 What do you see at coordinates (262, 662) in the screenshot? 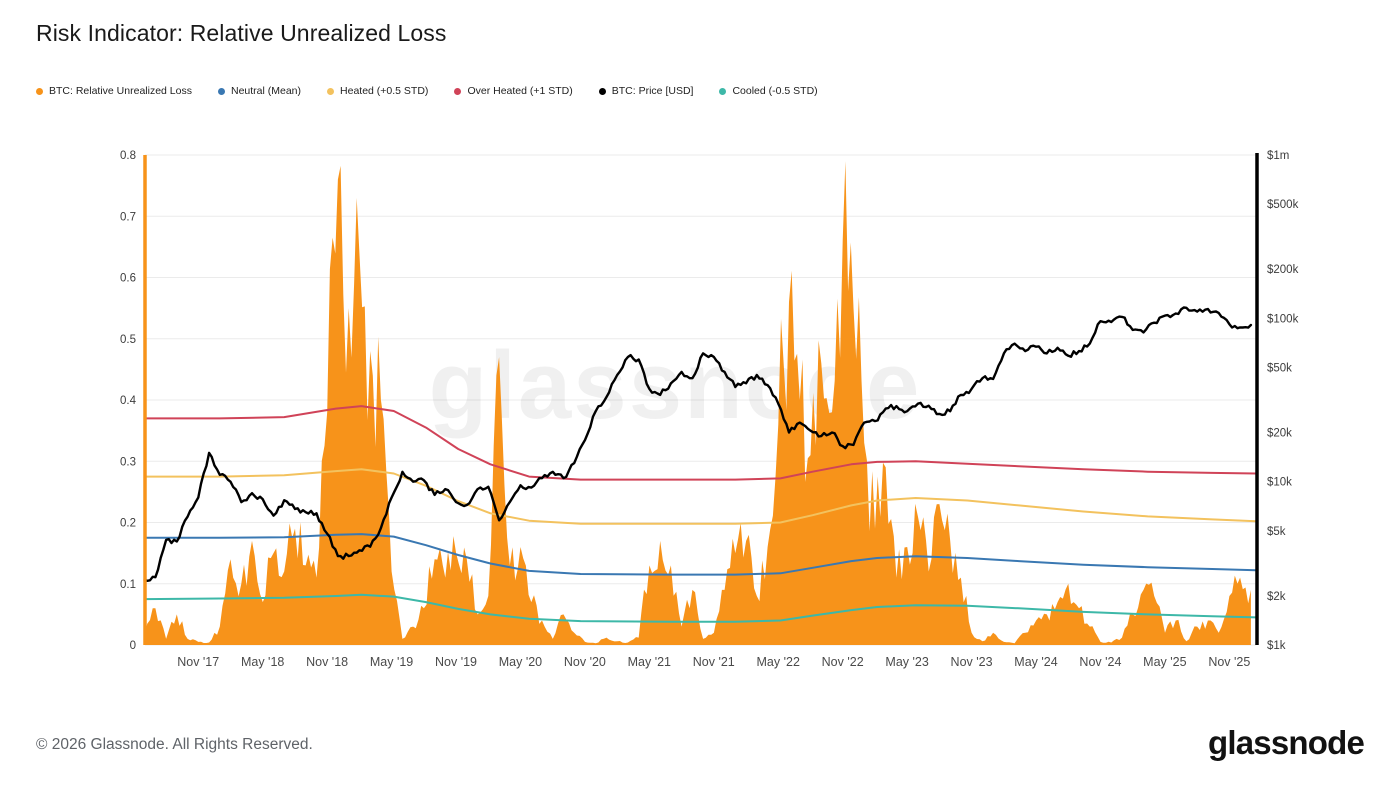
I see `svg-text: May '18` at bounding box center [262, 662].